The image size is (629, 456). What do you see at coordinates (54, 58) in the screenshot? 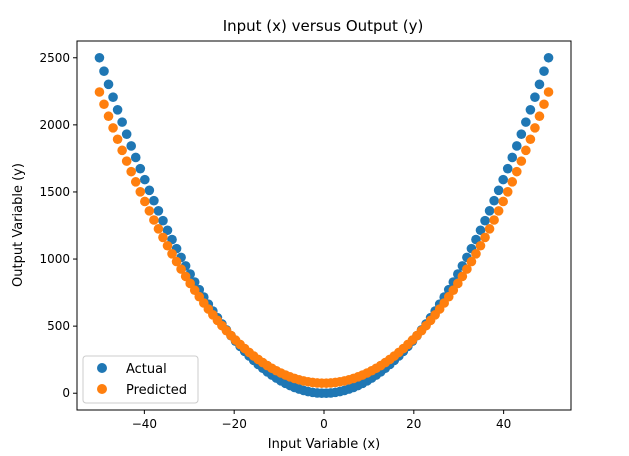
I see `y-tick-label: 2500` at bounding box center [54, 58].